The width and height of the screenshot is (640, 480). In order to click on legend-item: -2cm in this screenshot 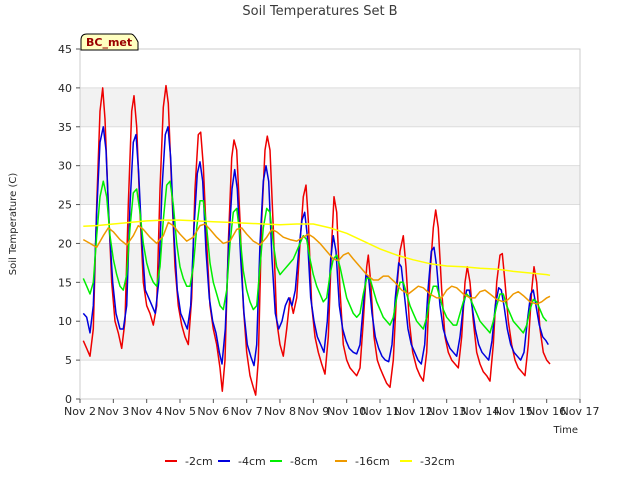, I will do `click(189, 461)`.